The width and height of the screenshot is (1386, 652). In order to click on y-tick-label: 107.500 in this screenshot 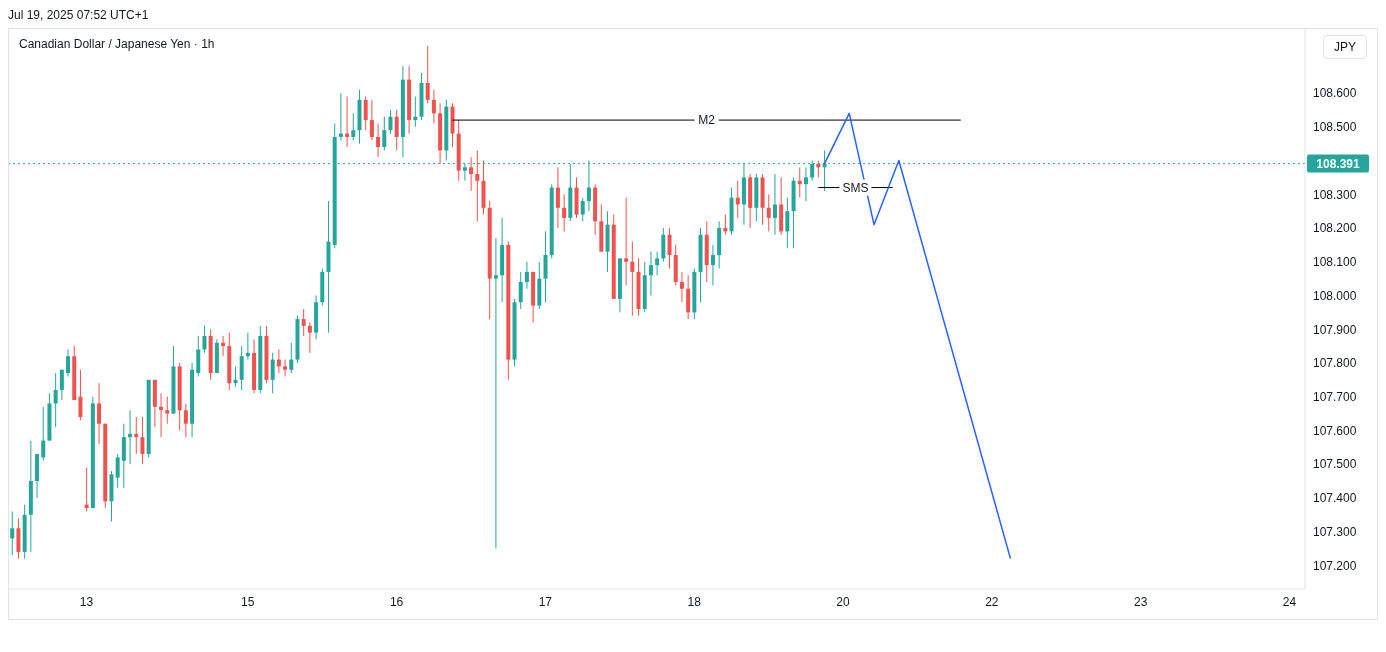, I will do `click(1335, 464)`.